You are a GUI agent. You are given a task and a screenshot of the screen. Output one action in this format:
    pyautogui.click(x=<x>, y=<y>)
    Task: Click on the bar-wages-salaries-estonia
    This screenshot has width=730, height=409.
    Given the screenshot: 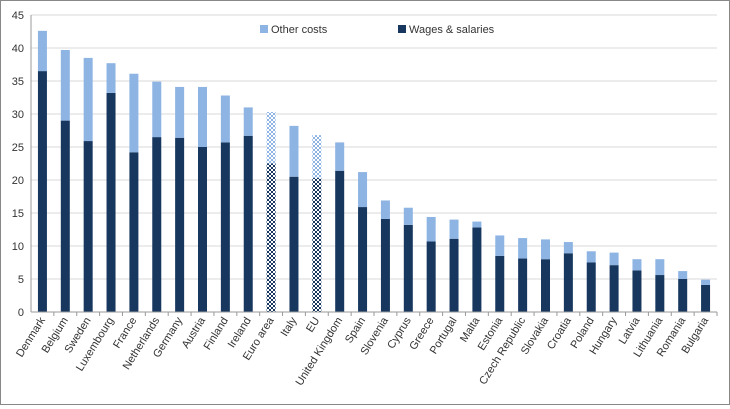 What is the action you would take?
    pyautogui.click(x=500, y=283)
    